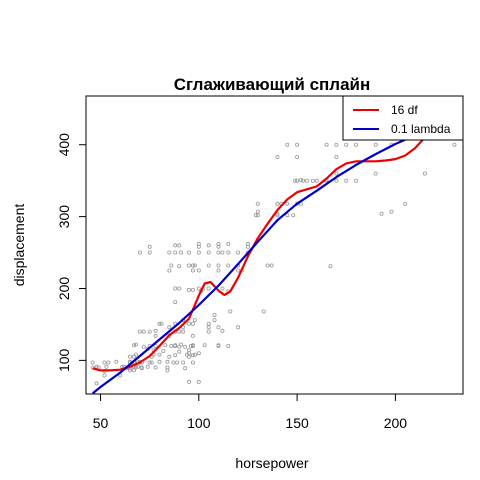  I want to click on x-axis-label: horsepower, so click(271, 463).